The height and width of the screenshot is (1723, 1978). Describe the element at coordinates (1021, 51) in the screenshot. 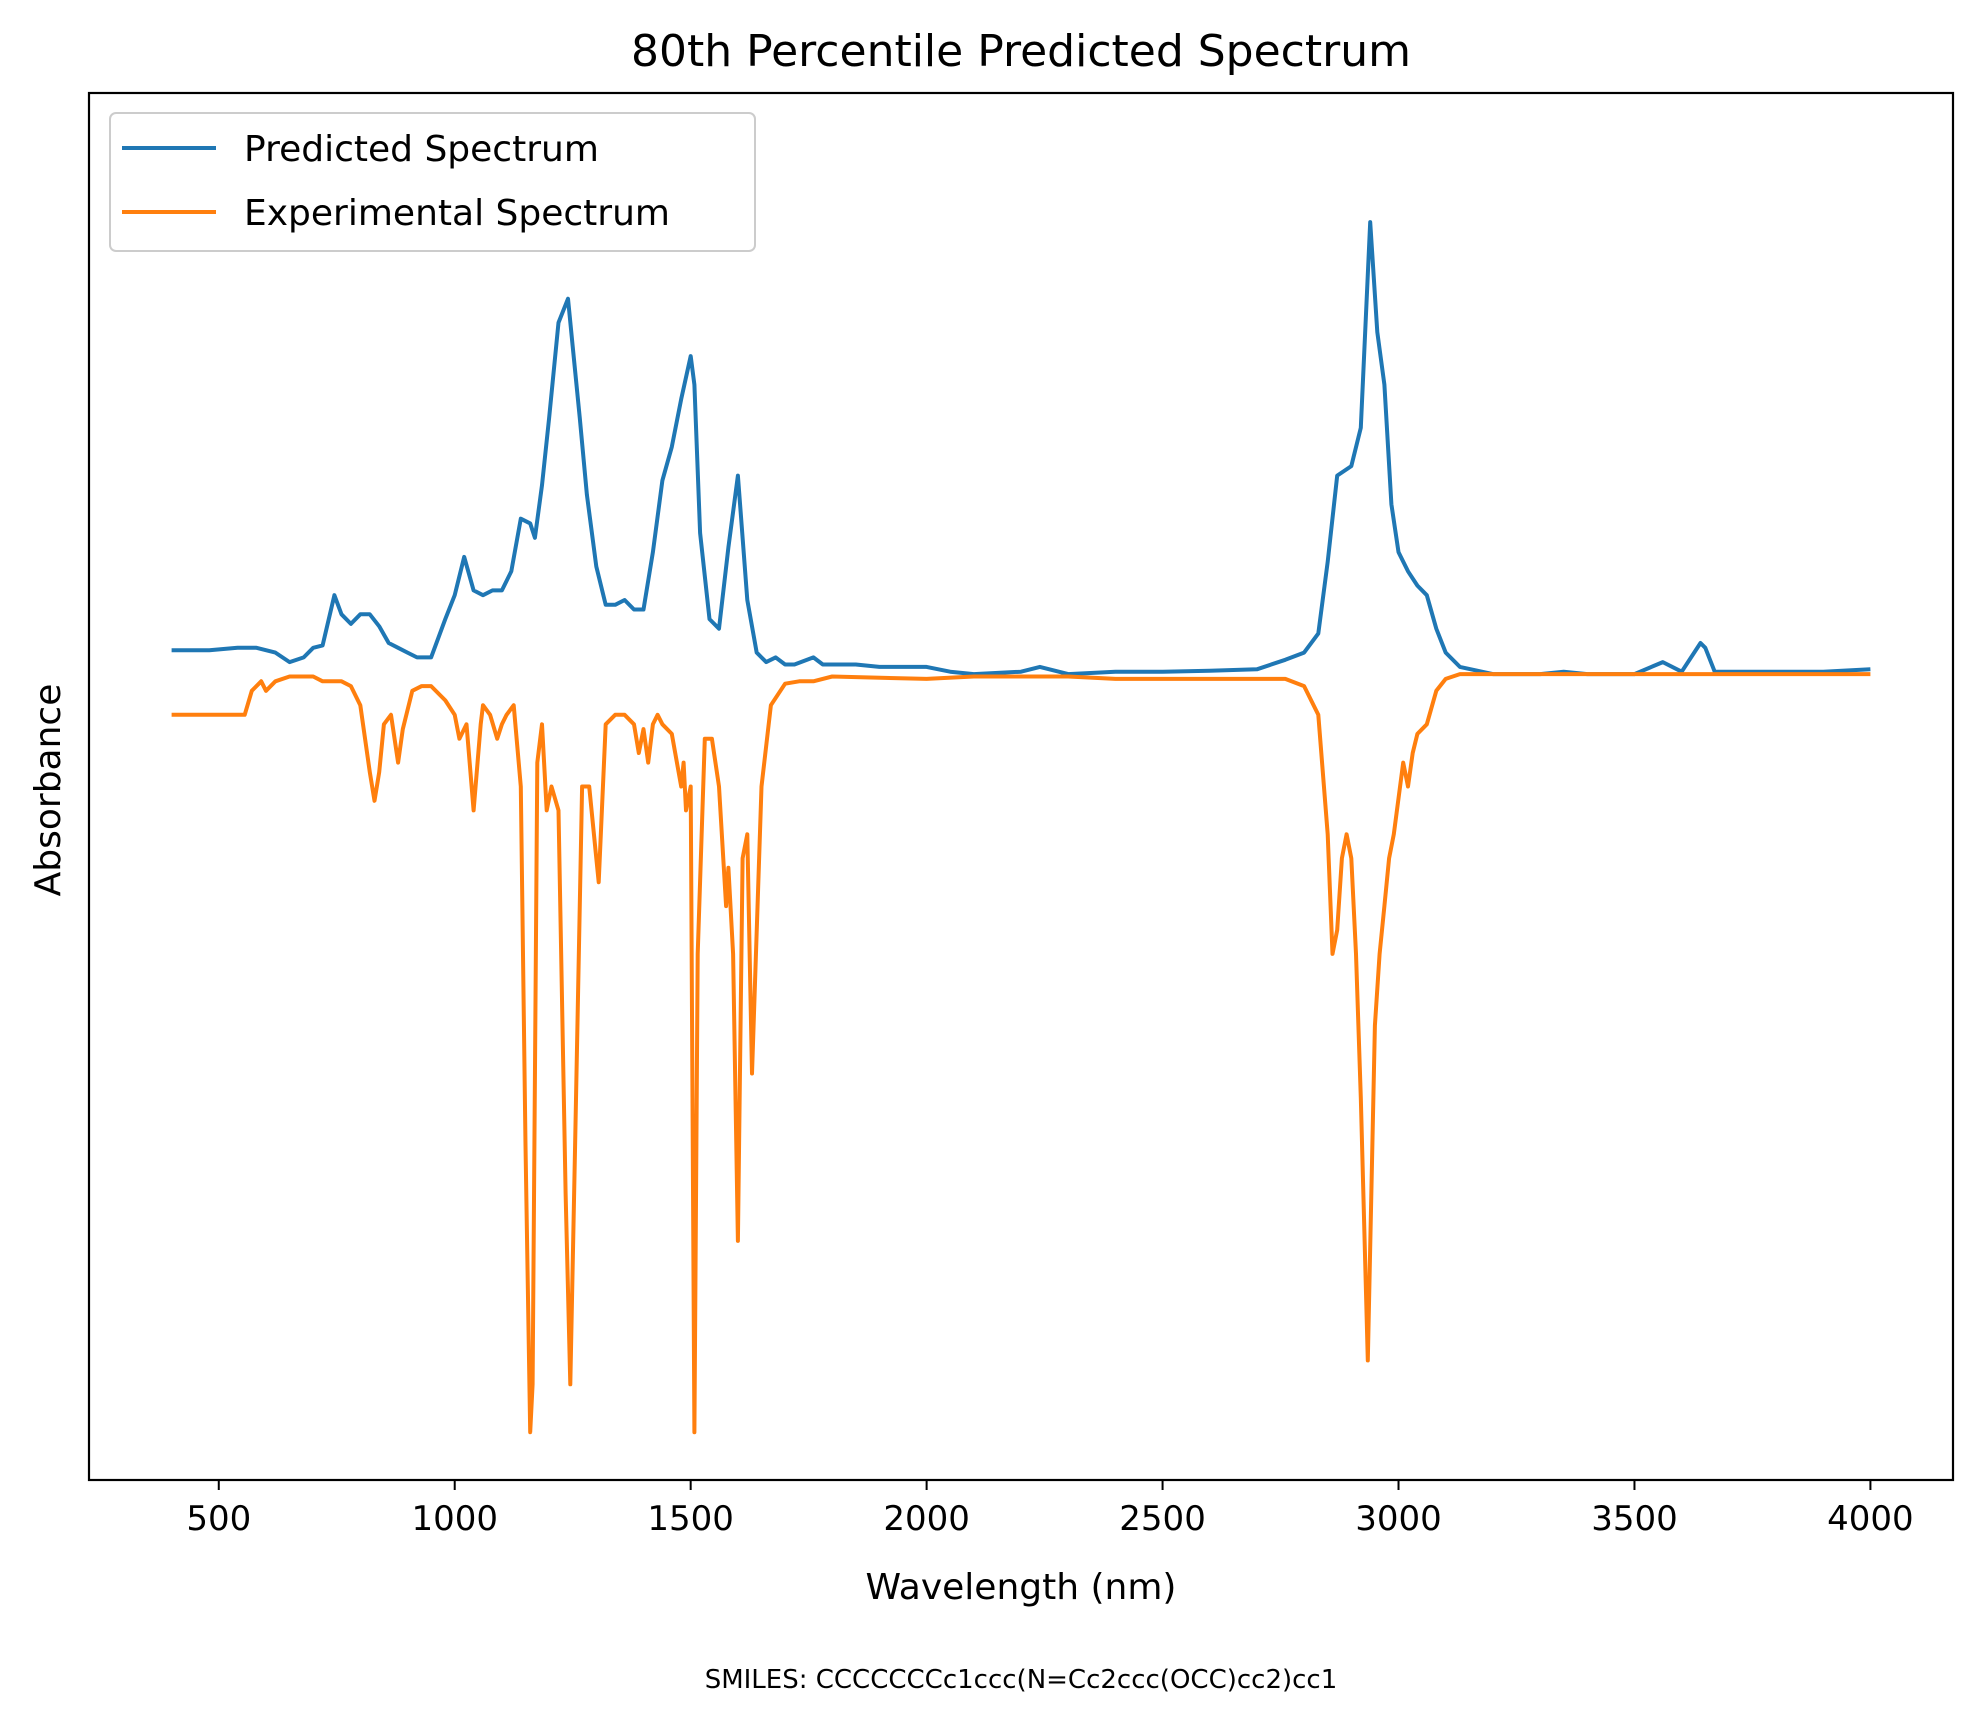

I see `chart-title: 80th Percentile Predicted Spectrum` at that location.